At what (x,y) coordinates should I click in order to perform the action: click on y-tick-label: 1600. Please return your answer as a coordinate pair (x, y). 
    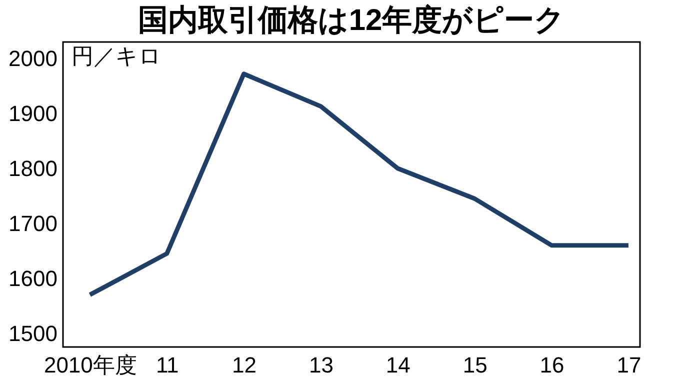
    Looking at the image, I should click on (33, 278).